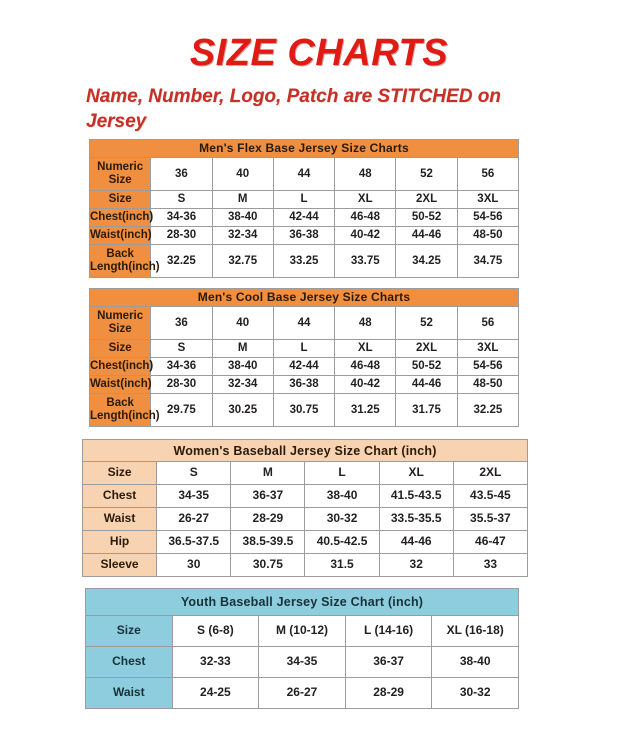 This screenshot has width=638, height=750. What do you see at coordinates (319, 53) in the screenshot?
I see `page-title: SIZE CHARTS` at bounding box center [319, 53].